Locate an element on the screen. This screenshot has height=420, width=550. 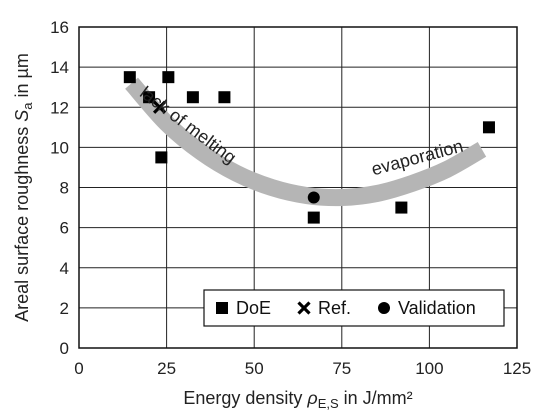
legend-label-0: DoE is located at coordinates (253, 308).